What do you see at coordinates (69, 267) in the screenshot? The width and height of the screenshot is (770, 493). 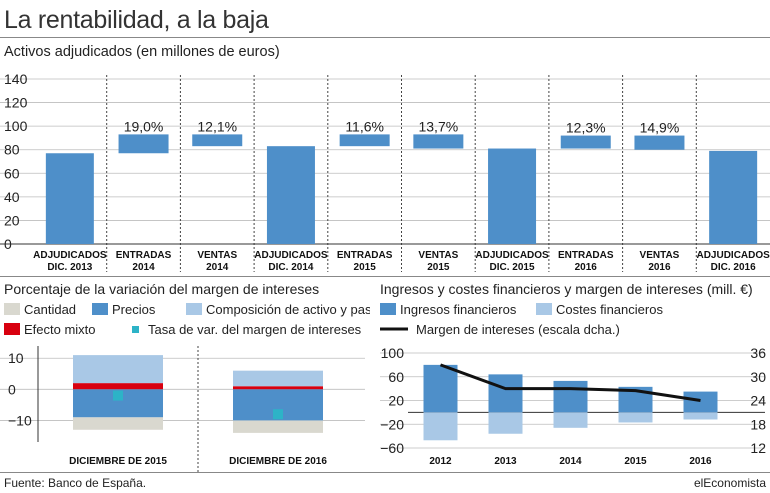 I see `x-tick-label: DIC. 2013` at bounding box center [69, 267].